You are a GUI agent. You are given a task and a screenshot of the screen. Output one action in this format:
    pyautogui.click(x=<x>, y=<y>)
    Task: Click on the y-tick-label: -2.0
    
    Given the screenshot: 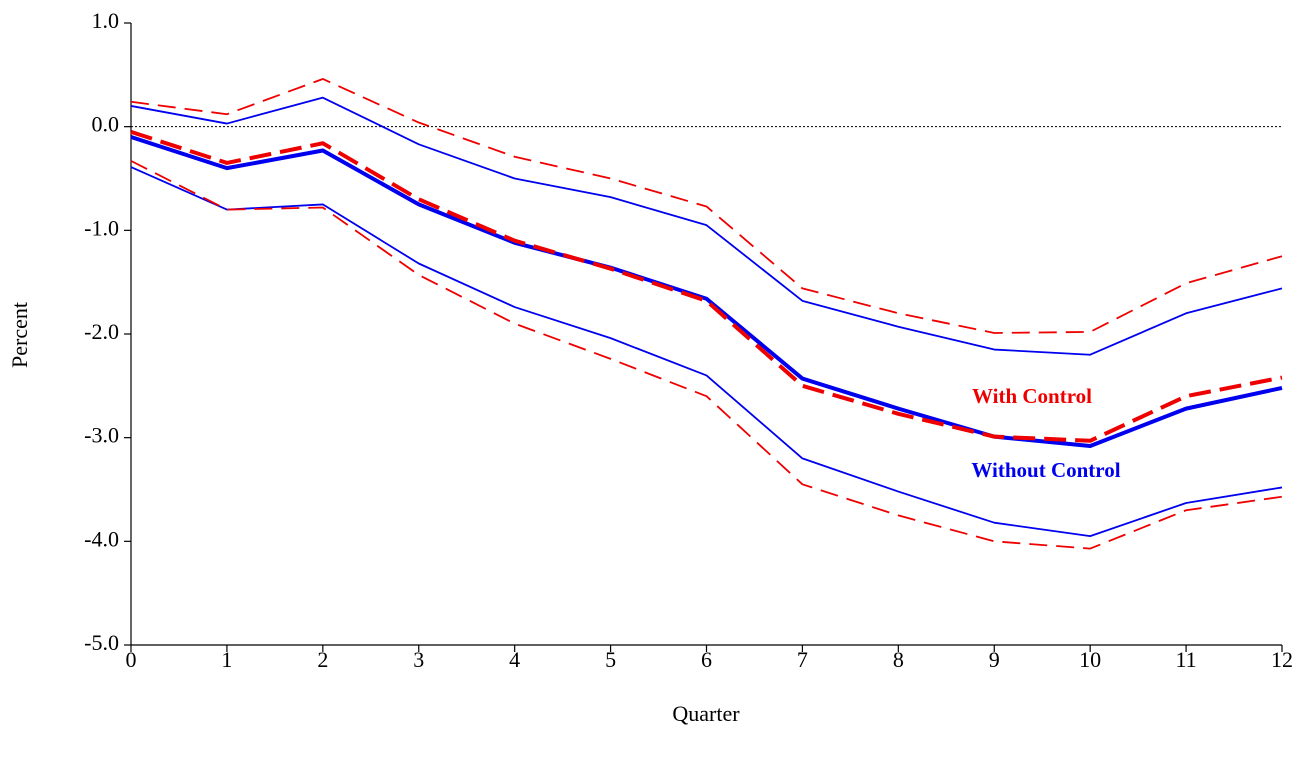 What is the action you would take?
    pyautogui.click(x=101, y=331)
    